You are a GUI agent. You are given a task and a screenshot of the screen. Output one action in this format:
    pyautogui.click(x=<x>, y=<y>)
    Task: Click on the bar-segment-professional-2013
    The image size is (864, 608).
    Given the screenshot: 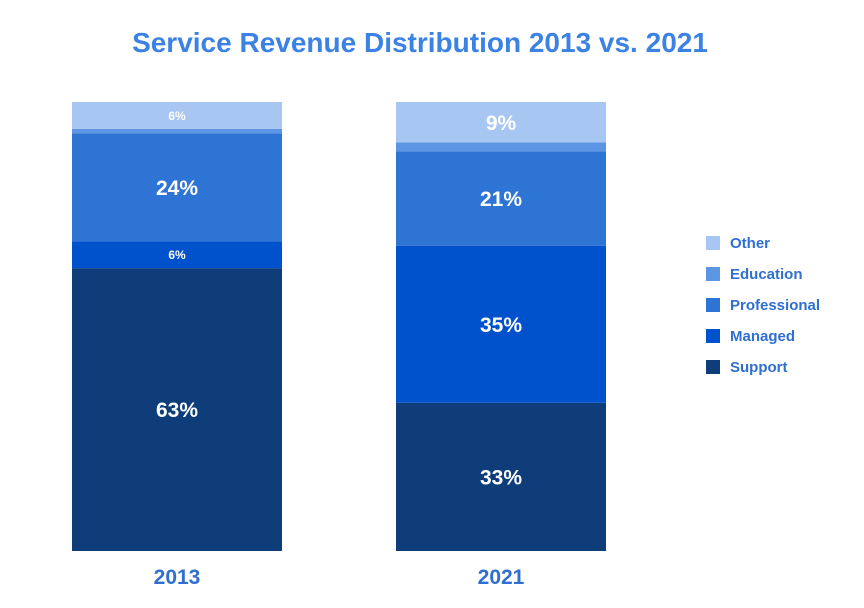 What is the action you would take?
    pyautogui.click(x=177, y=187)
    